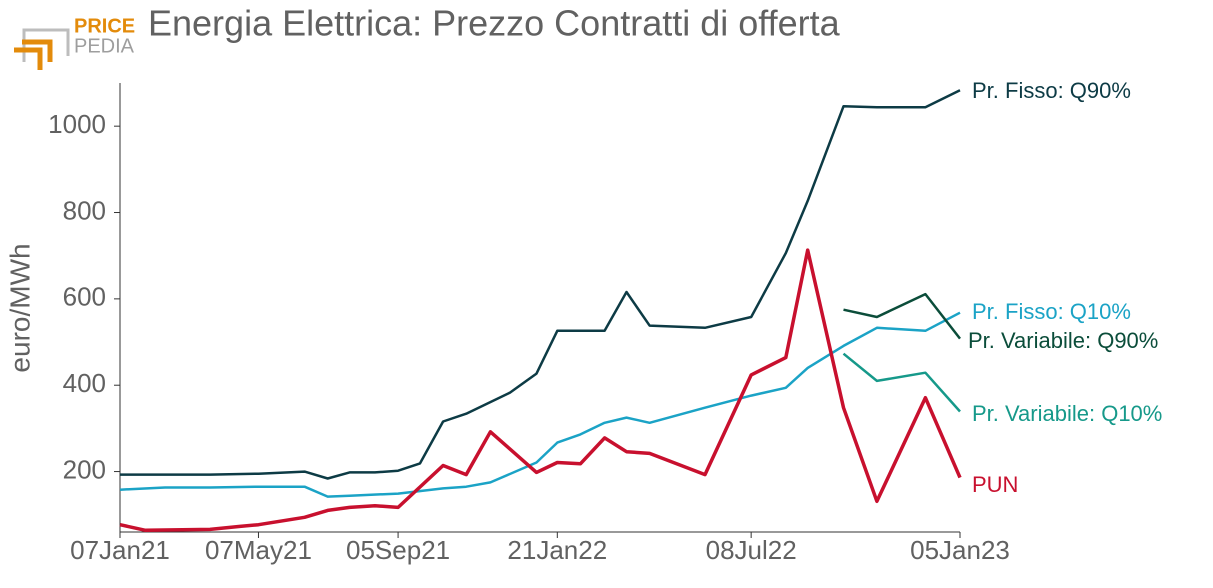  Describe the element at coordinates (1067, 413) in the screenshot. I see `series-label: Pr. Variabile: Q10%` at that location.